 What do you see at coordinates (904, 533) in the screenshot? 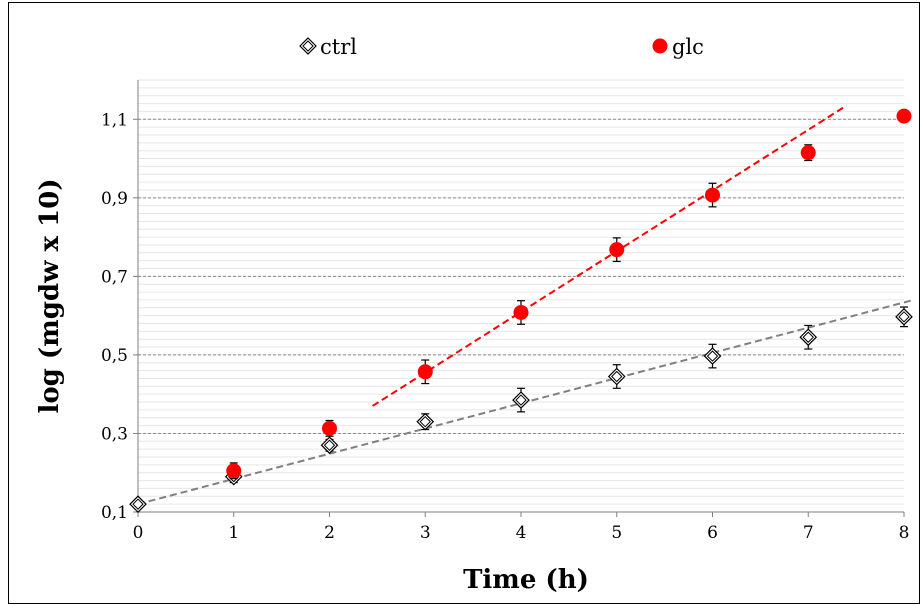
I see `x-tick-label: 8` at bounding box center [904, 533].